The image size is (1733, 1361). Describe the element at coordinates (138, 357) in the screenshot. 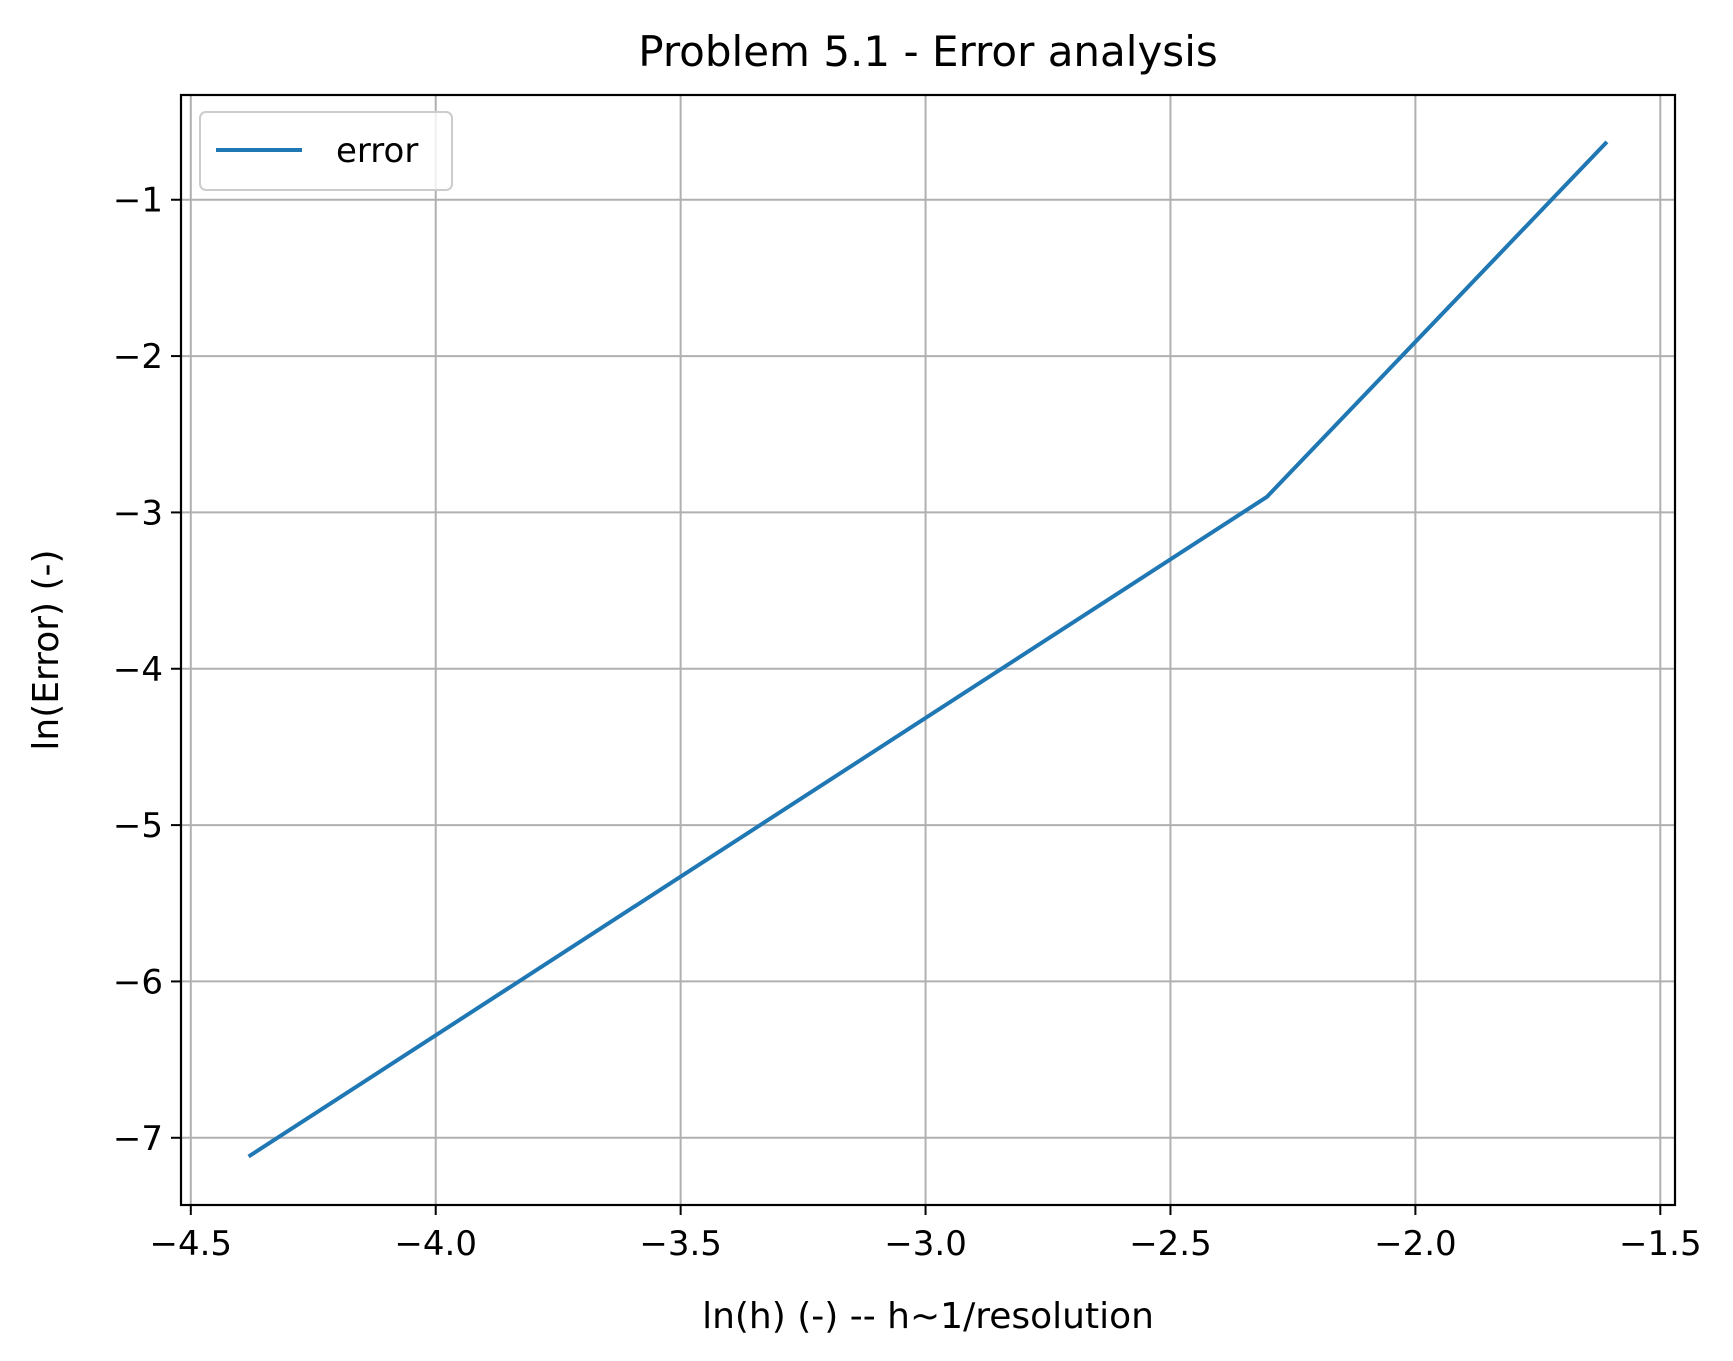

I see `y-tick-label: −2` at that location.